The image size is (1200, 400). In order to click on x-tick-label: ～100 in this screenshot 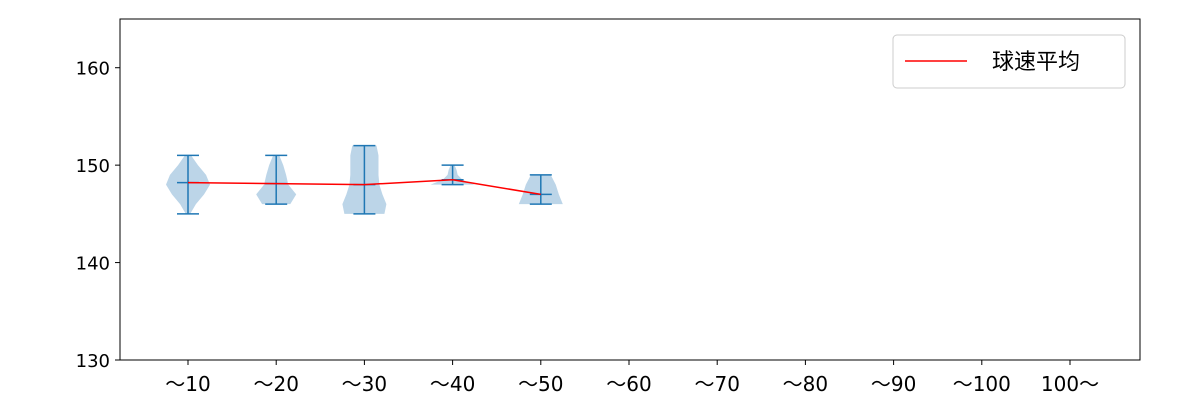, I will do `click(982, 384)`.